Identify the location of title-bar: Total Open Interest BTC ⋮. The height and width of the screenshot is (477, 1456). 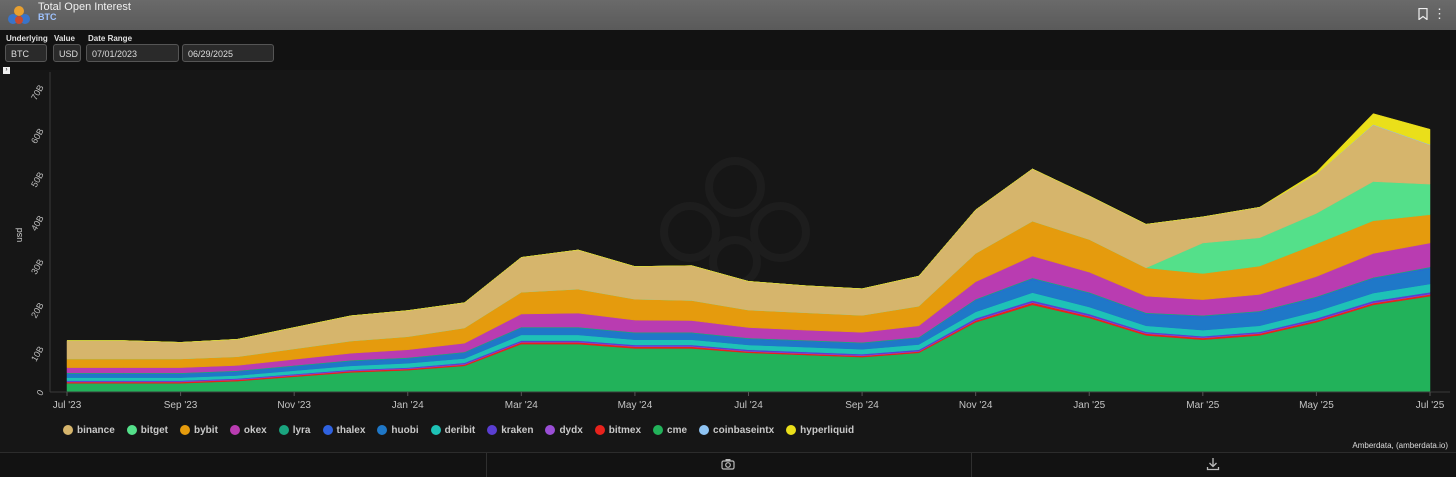
(728, 15).